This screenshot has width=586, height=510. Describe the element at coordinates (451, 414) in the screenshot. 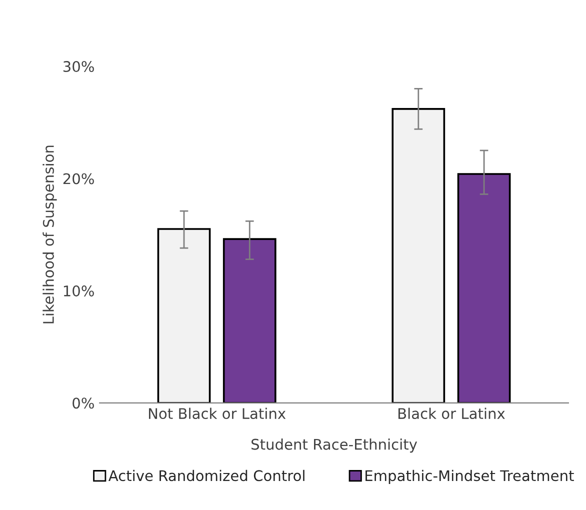

I see `x-tick-label: Black or Latinx` at that location.